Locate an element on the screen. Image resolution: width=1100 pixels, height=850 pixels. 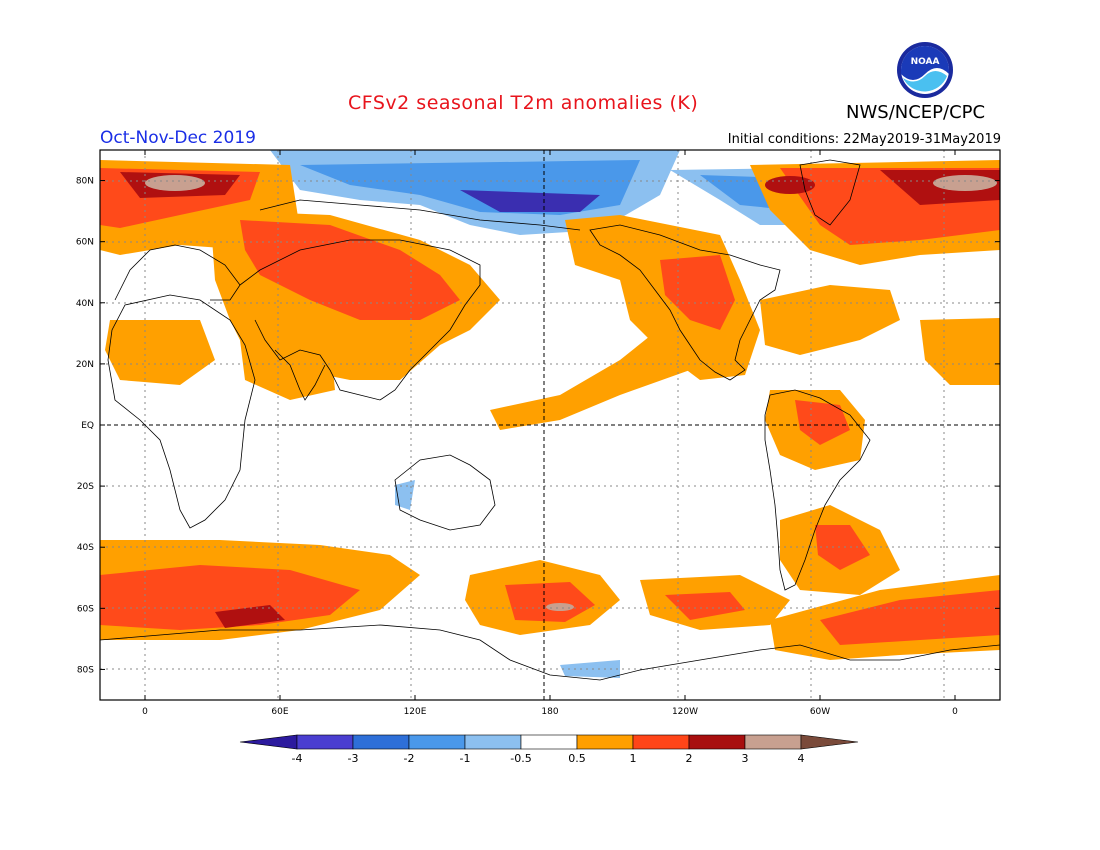
coastline-asia is located at coordinates (360, 320).